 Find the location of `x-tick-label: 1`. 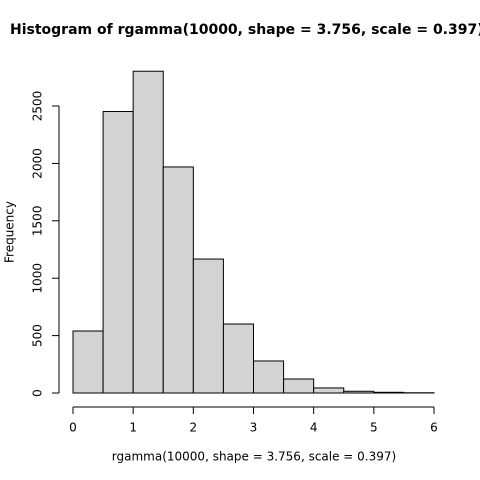

x-tick-label: 1 is located at coordinates (133, 428).